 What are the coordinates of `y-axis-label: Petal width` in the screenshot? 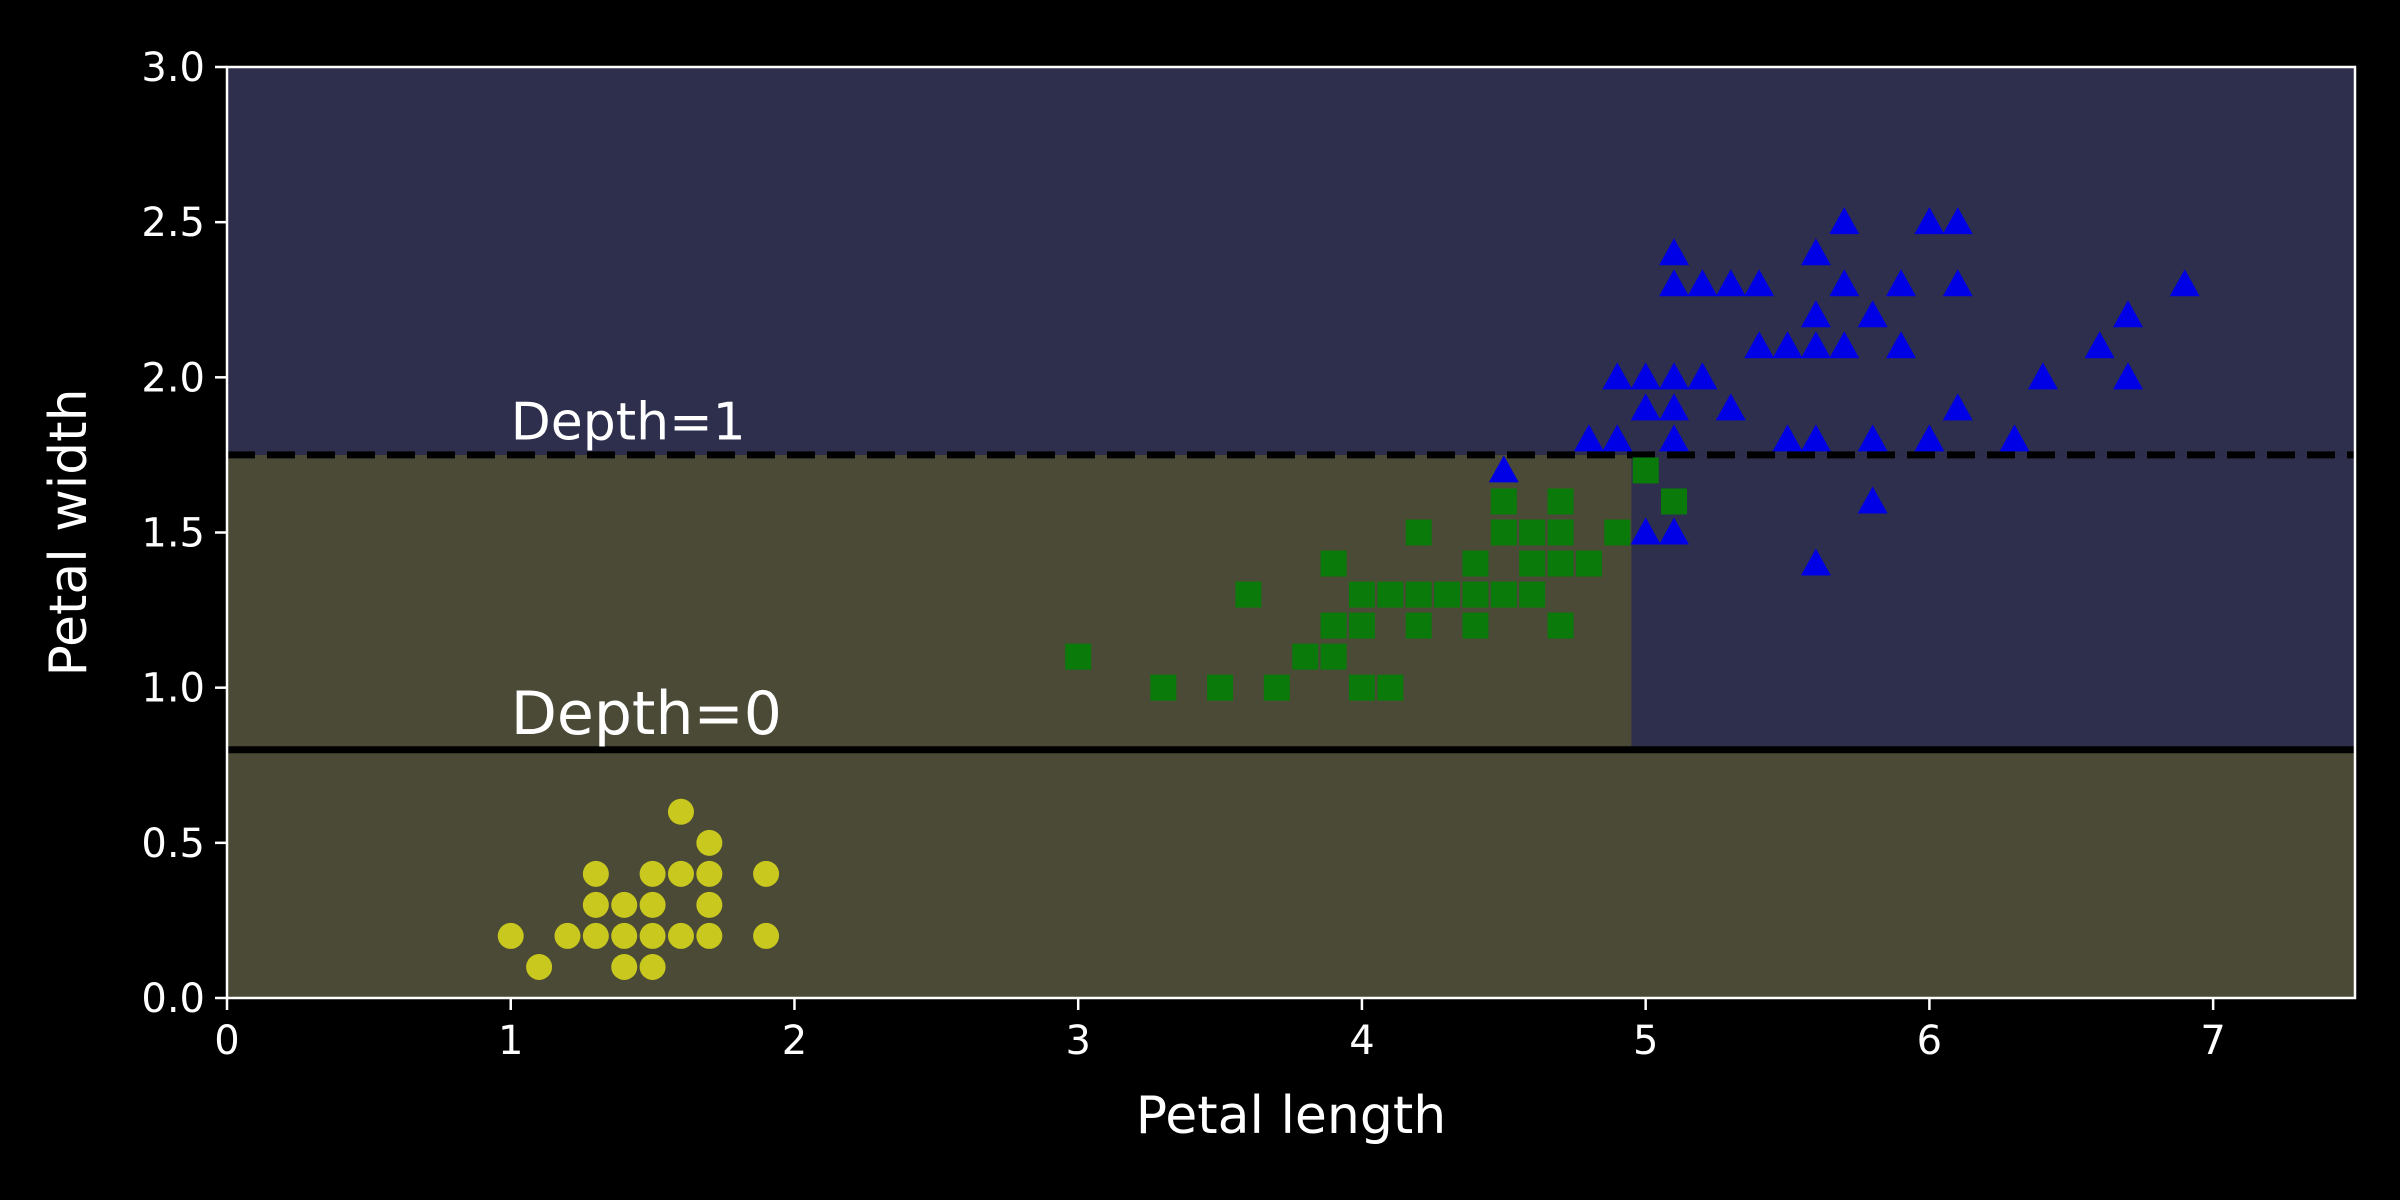 It's located at (69, 532).